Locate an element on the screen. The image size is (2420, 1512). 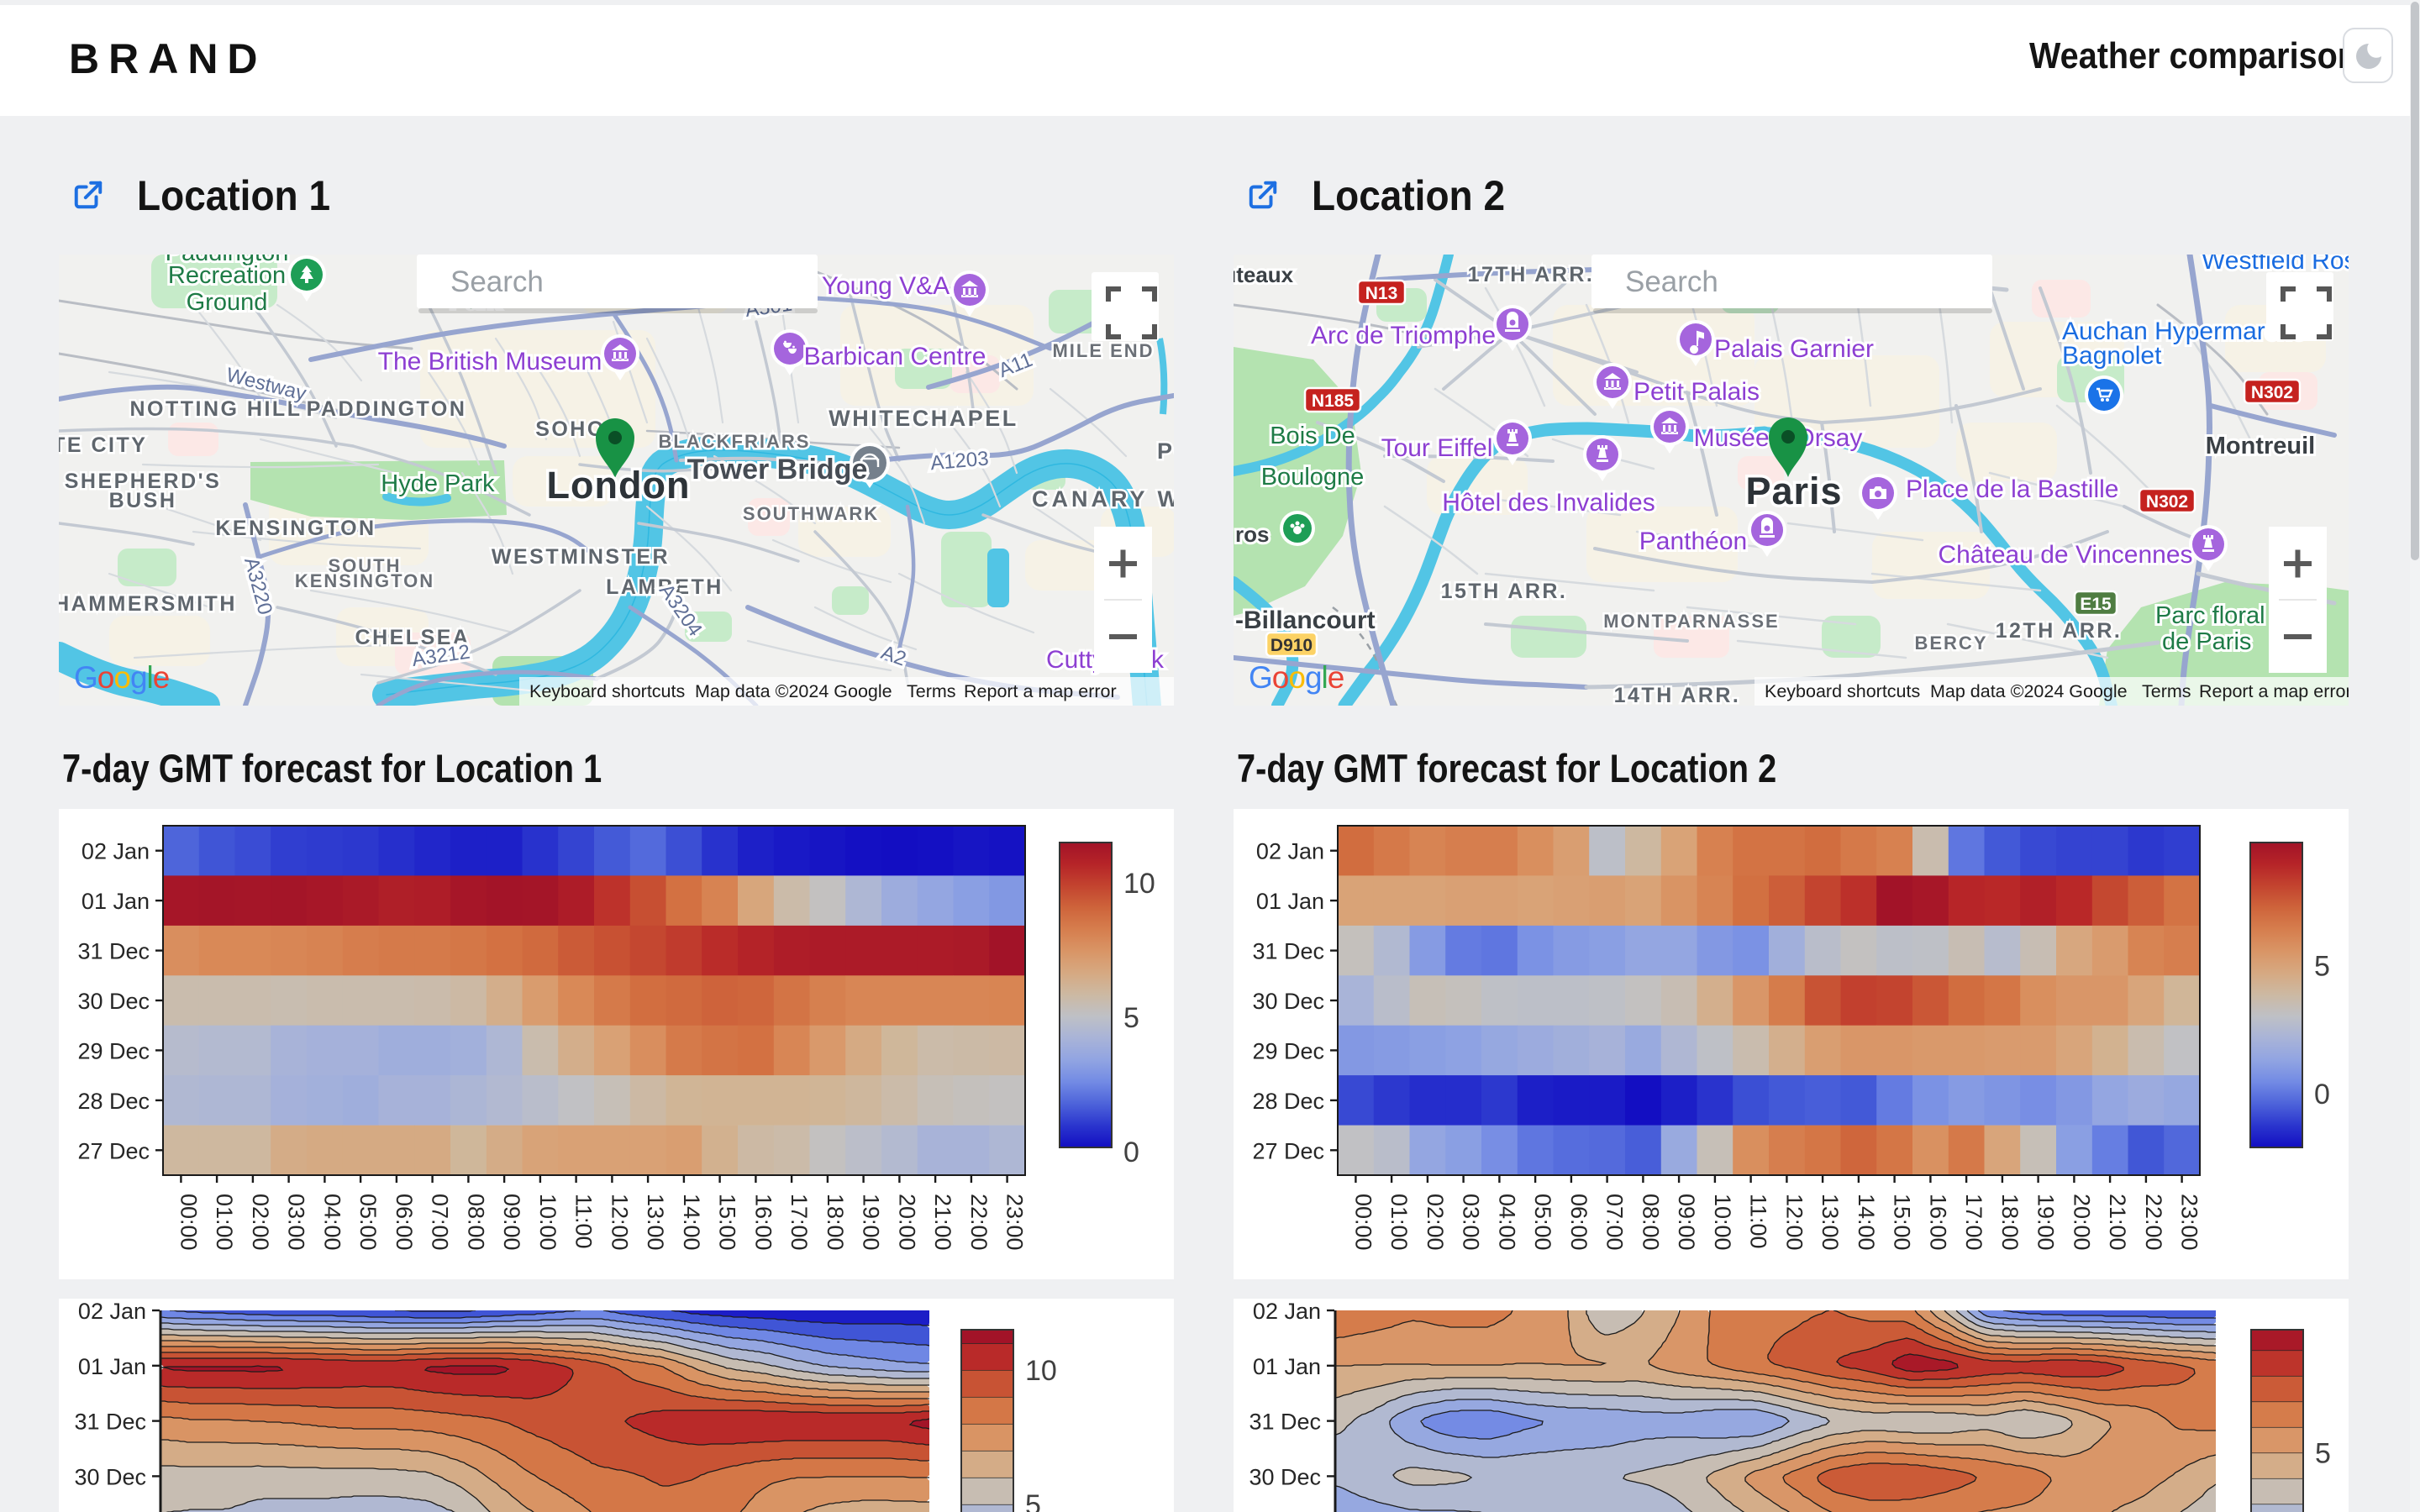
svg-text: NOTTING HILL is located at coordinates (216, 409).